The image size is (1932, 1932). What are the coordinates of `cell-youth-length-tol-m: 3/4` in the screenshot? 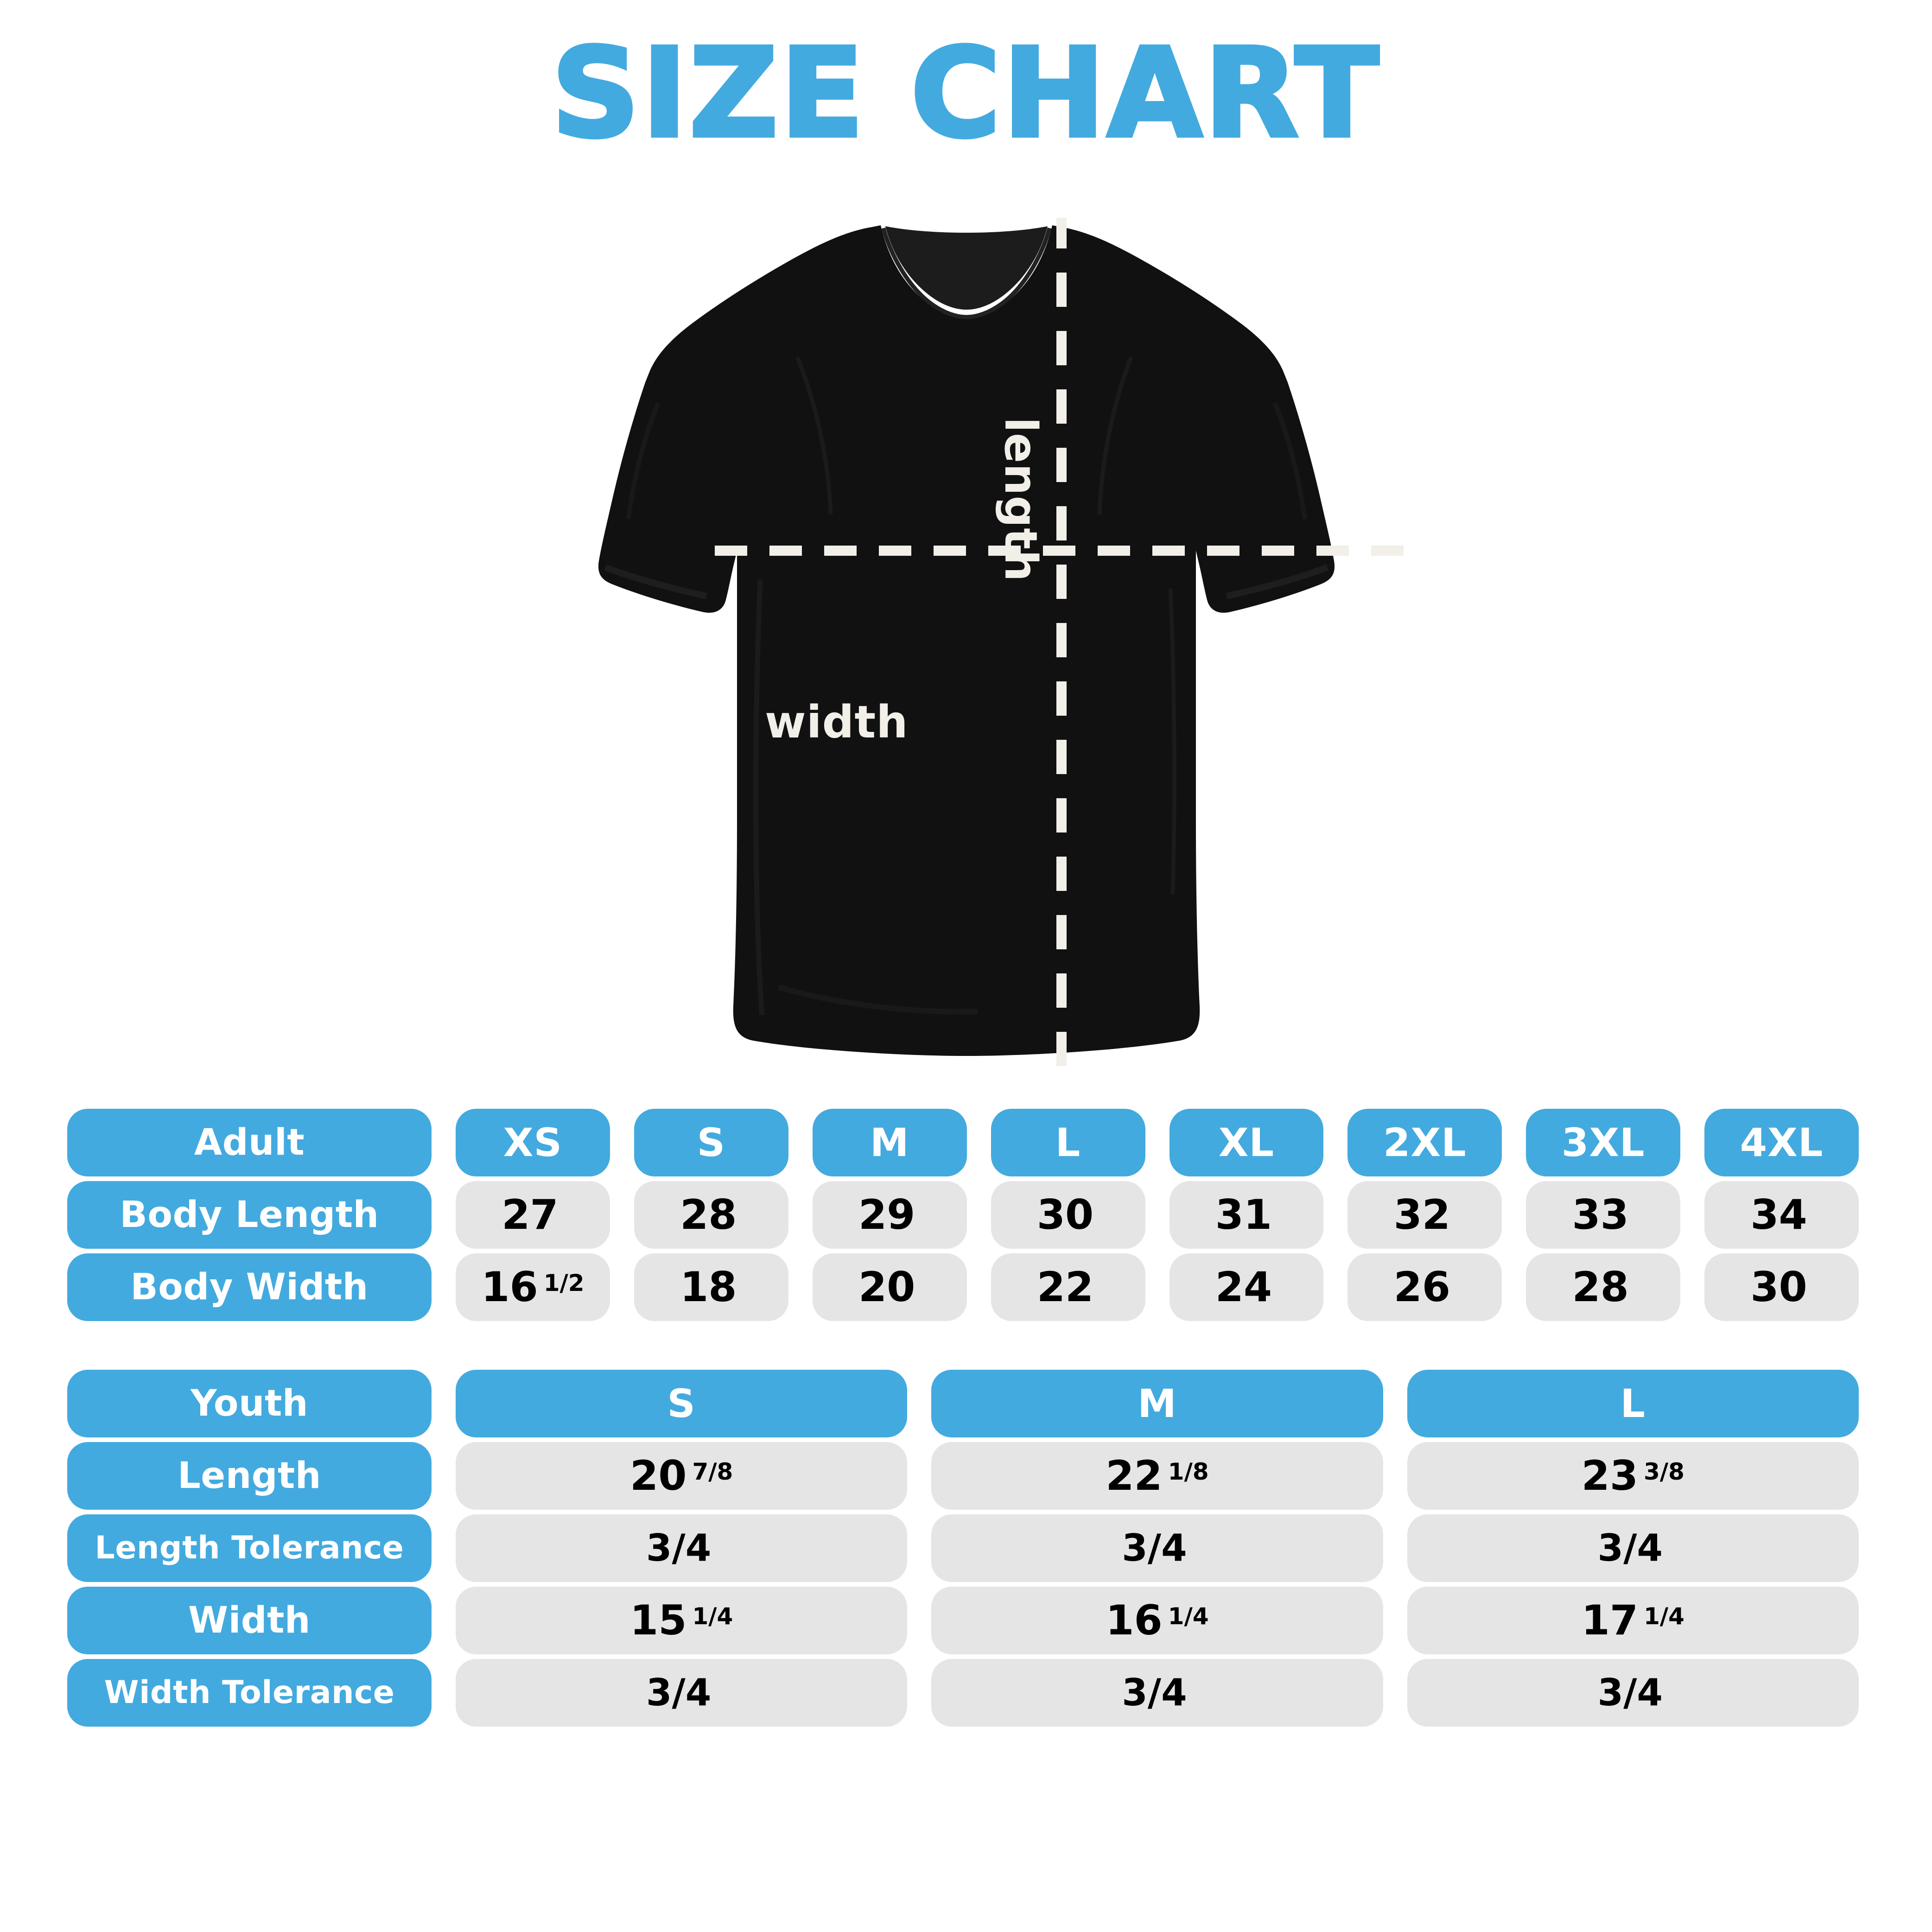 It's located at (1157, 1548).